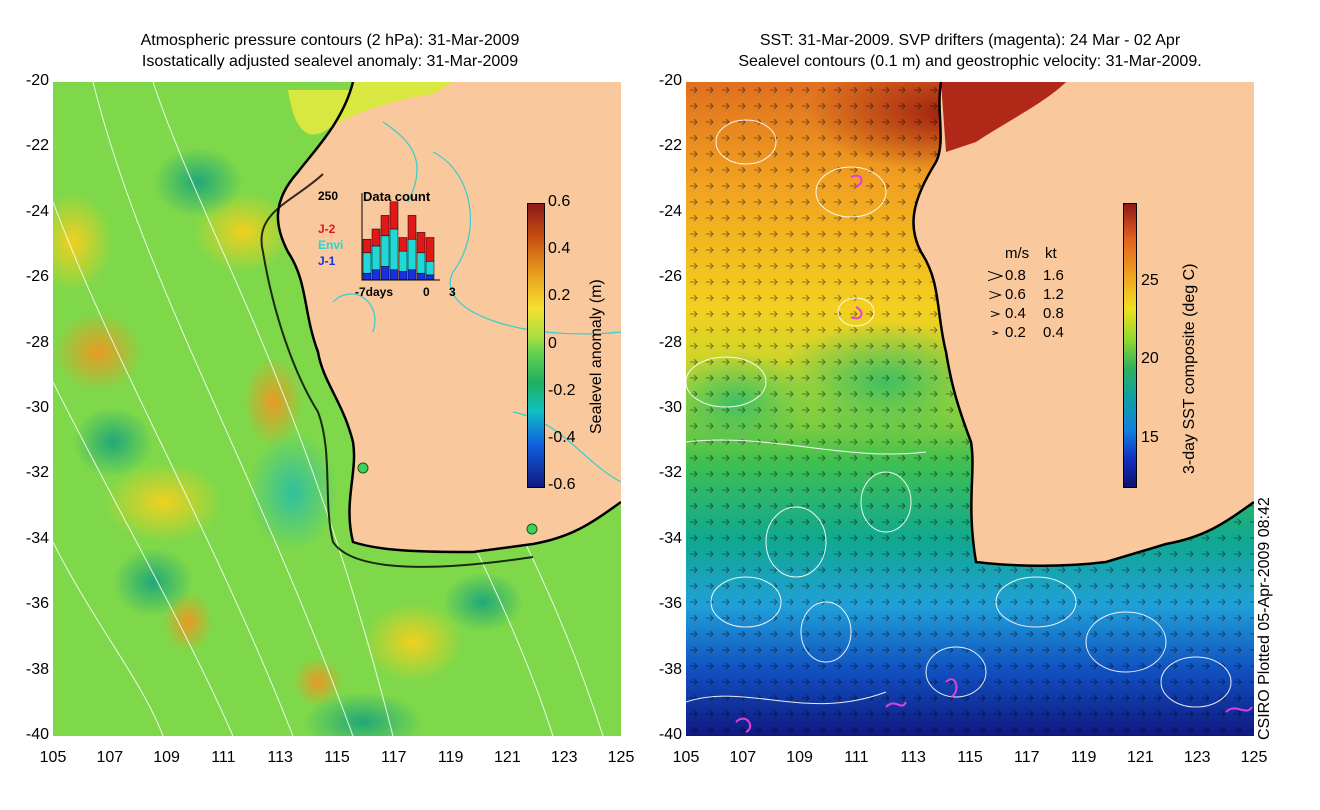 The height and width of the screenshot is (810, 1320). What do you see at coordinates (562, 390) in the screenshot?
I see `colorbar-tick-label: -0.2` at bounding box center [562, 390].